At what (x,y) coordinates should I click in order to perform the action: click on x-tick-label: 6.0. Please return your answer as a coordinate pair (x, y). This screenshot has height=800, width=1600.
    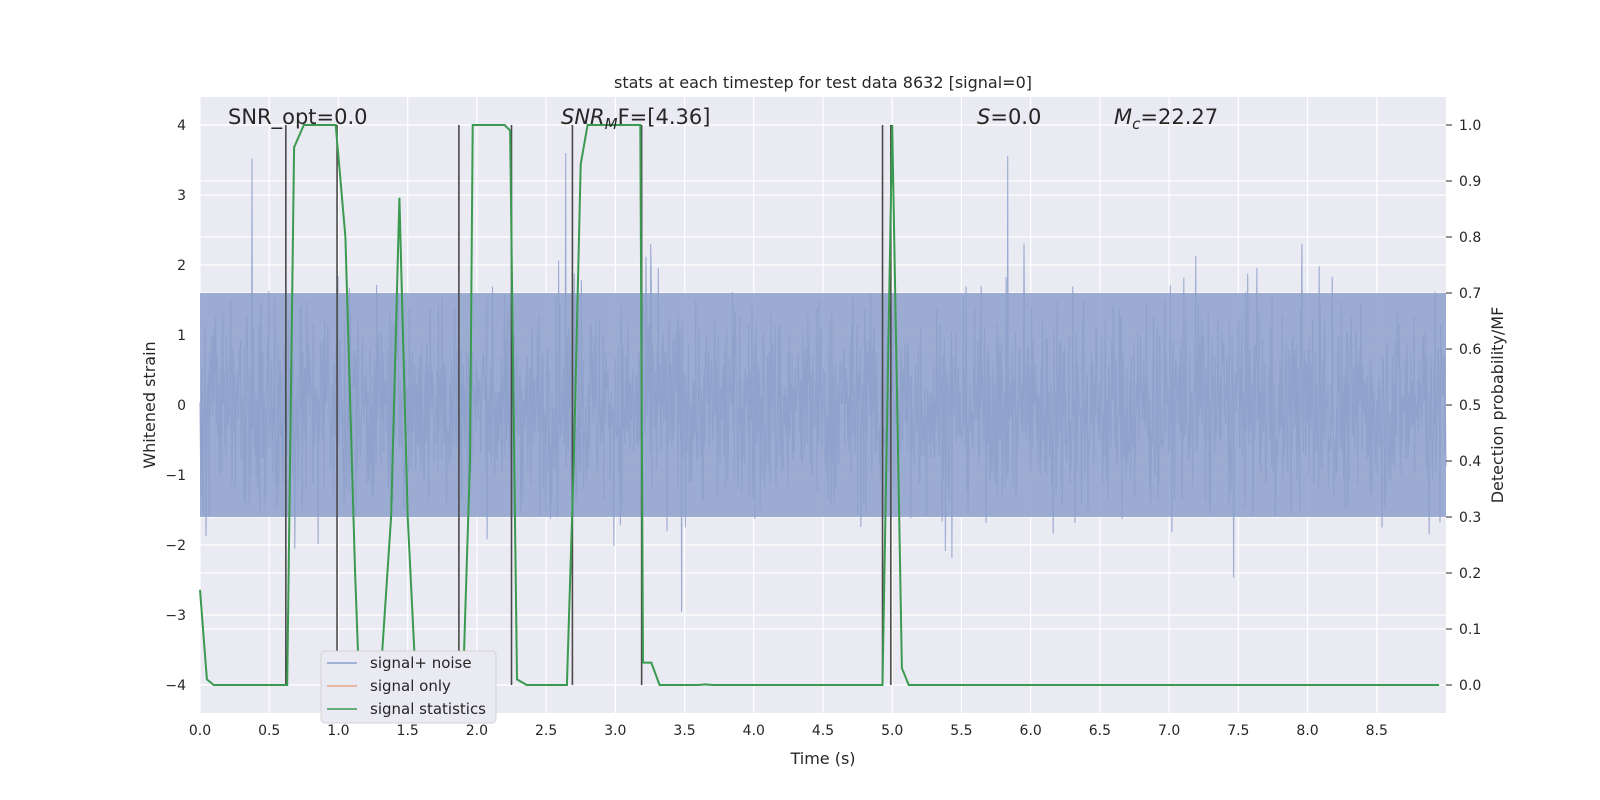
    Looking at the image, I should click on (1031, 731).